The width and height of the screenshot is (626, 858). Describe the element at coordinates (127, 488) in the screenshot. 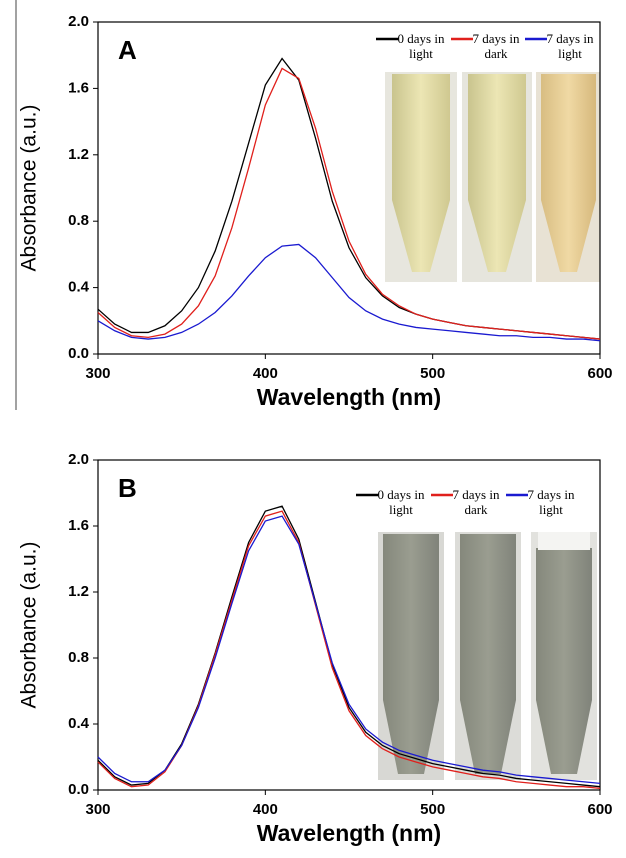

I see `panel-label: B` at that location.